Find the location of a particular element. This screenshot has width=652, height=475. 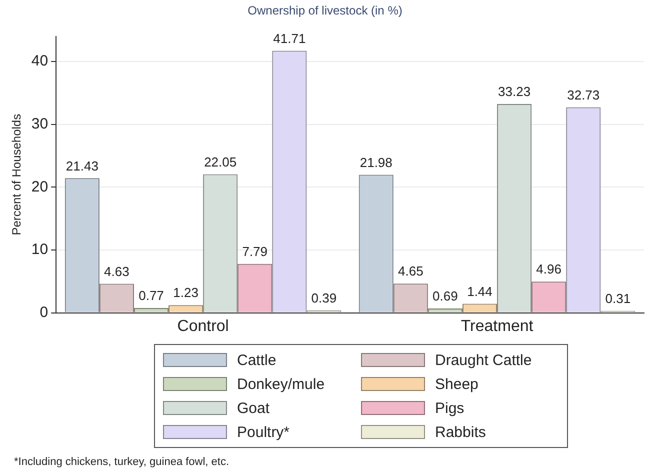

y-tick-label: 20 is located at coordinates (39, 187).